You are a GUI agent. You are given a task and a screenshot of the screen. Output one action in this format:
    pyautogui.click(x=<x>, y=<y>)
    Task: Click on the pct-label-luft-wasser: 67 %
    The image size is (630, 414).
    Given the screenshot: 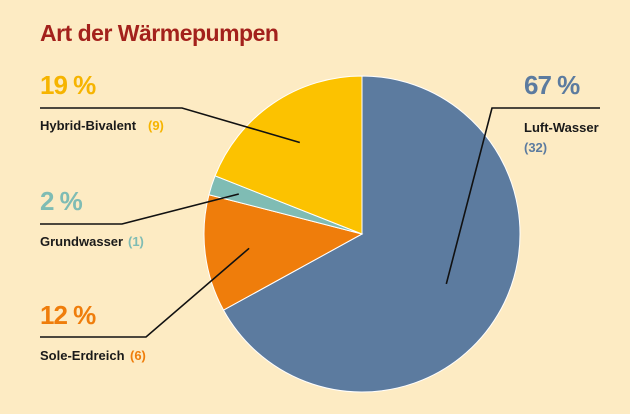 What is the action you would take?
    pyautogui.click(x=552, y=85)
    